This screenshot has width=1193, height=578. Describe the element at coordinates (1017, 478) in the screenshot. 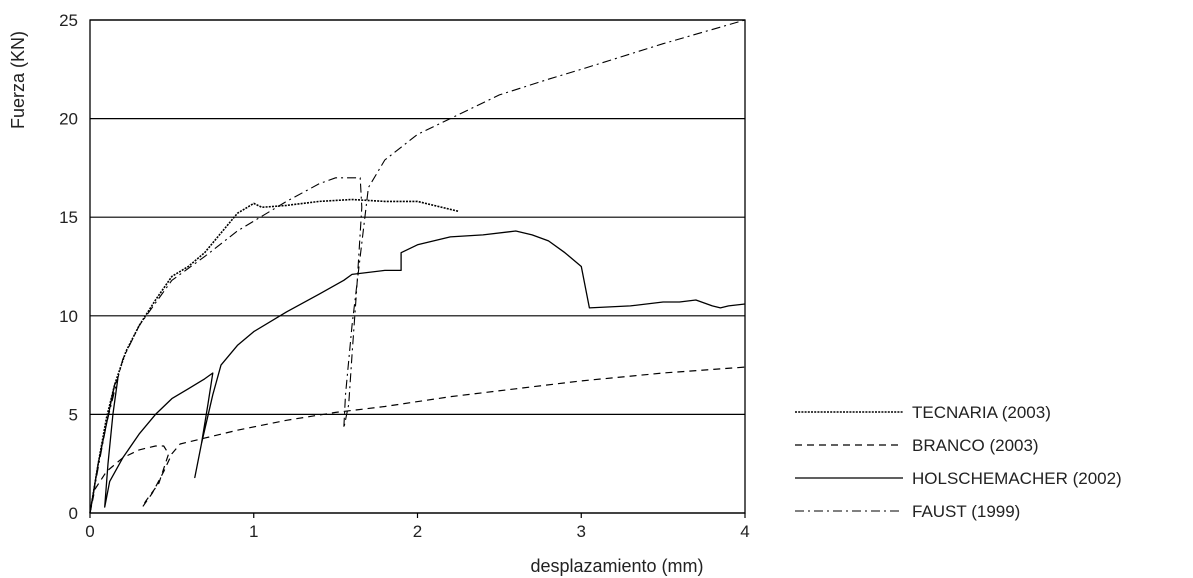

I see `legend-label-2: HOLSCHEMACHER (2002)` at that location.